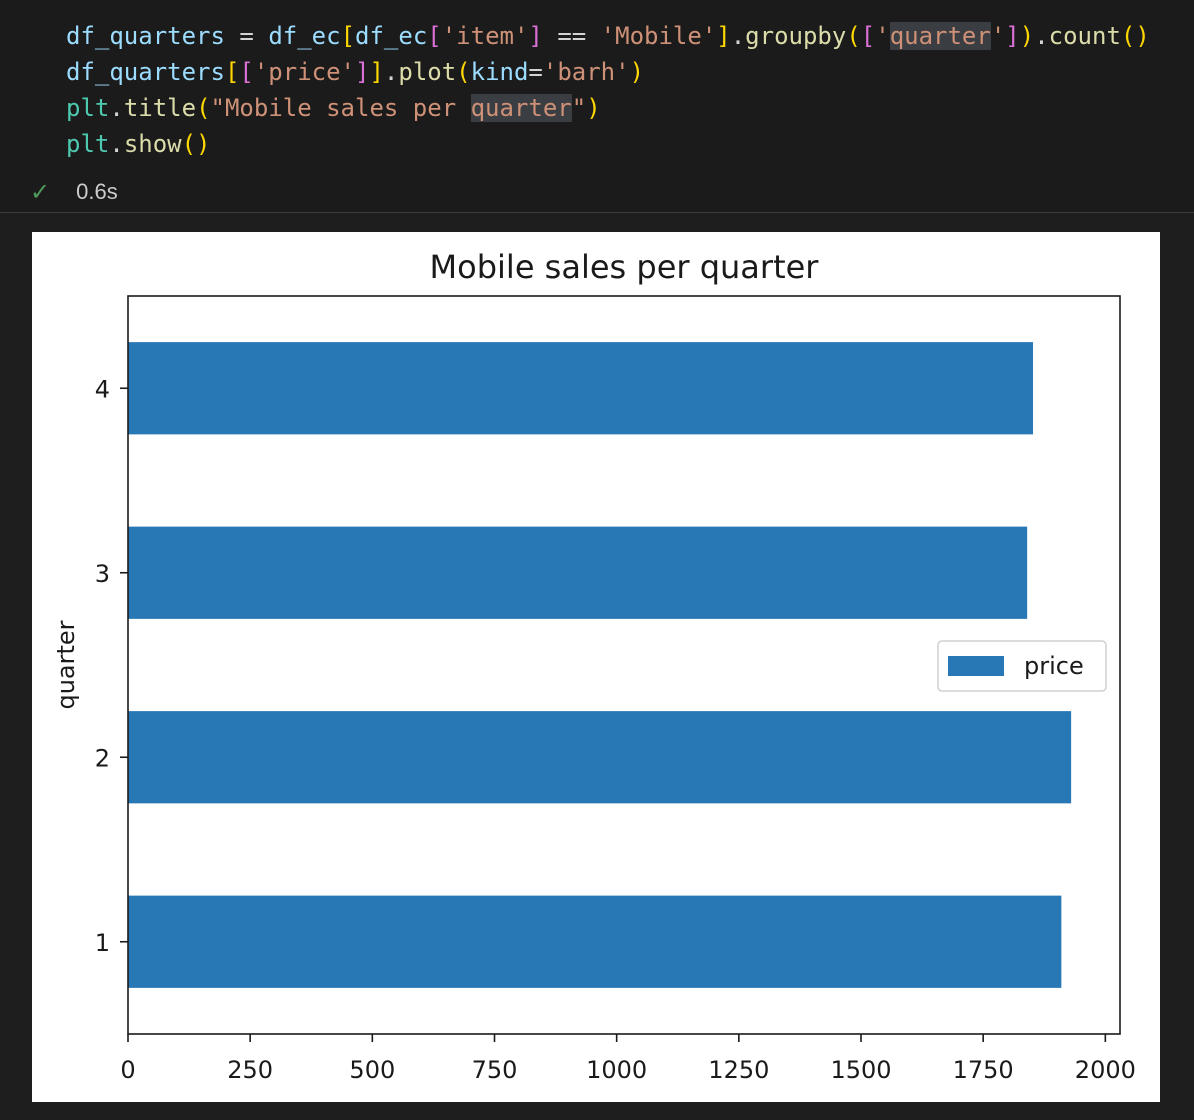  I want to click on code-token: 'Mobile', so click(658, 36).